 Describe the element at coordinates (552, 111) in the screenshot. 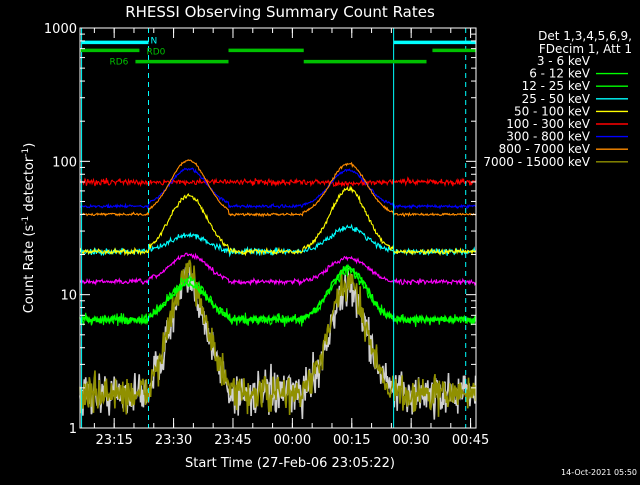

I see `legend-label-4: 50 - 100 keV` at that location.